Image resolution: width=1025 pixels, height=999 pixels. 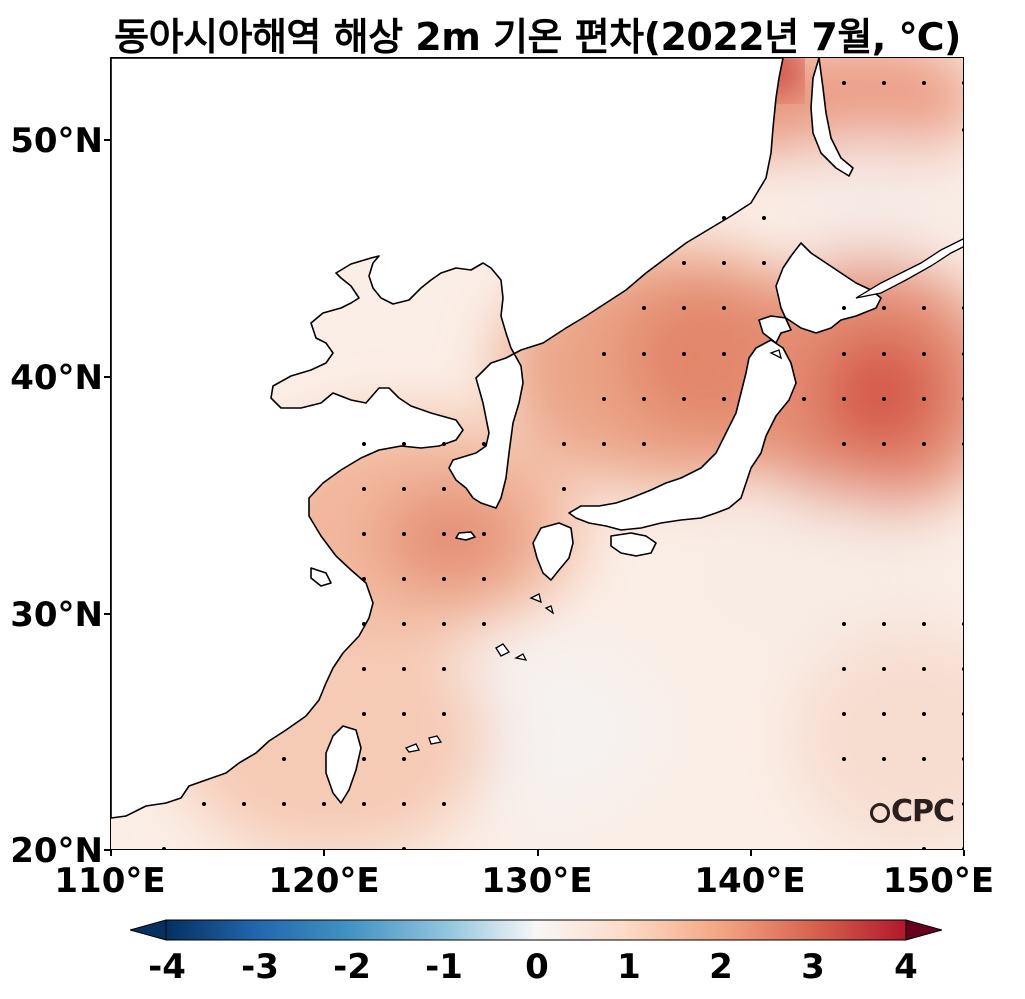 What do you see at coordinates (750, 881) in the screenshot?
I see `x-tick-label: 140°E` at bounding box center [750, 881].